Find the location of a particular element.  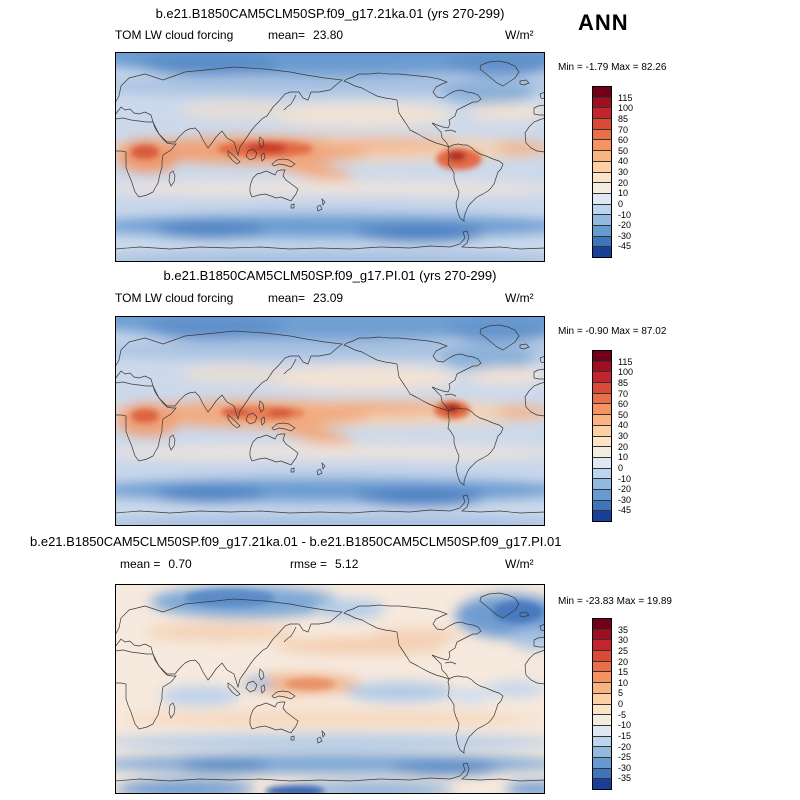

panel1-field-label: TOM LW cloud forcing is located at coordinates (174, 35).